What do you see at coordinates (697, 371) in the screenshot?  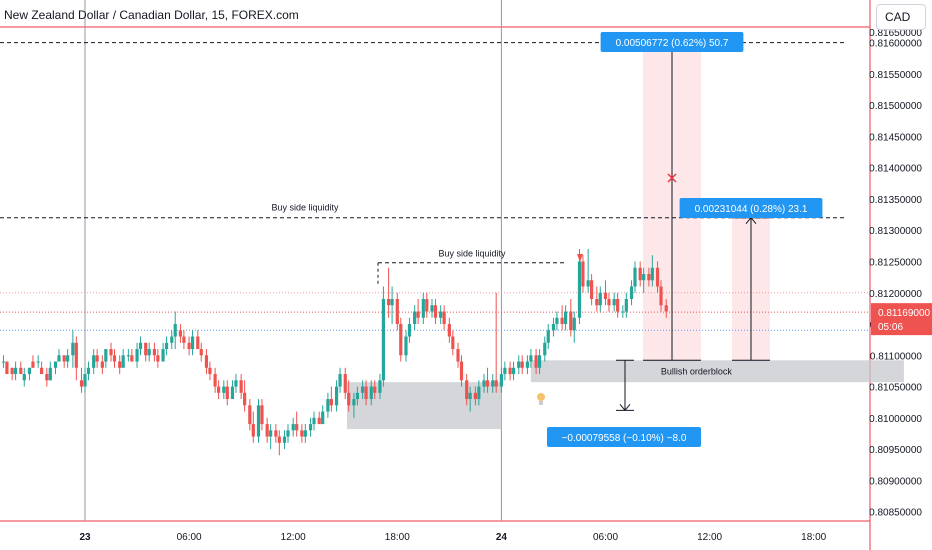 I see `zone-label-orderblock: Bullish orderblock` at bounding box center [697, 371].